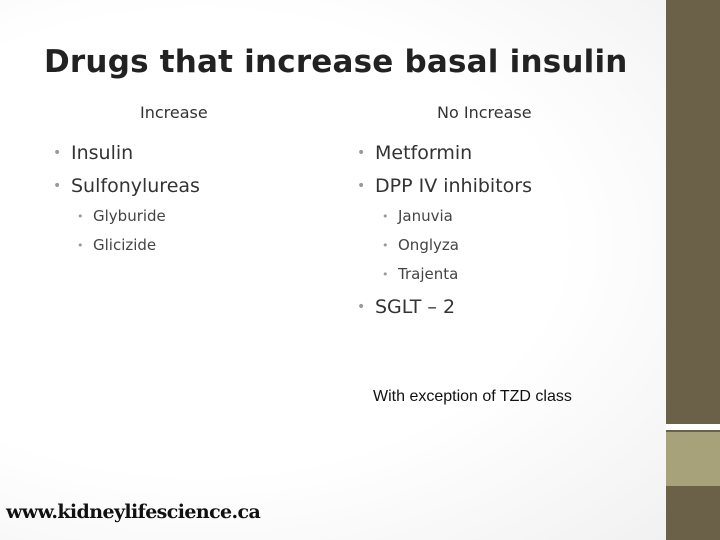 This screenshot has height=540, width=720. I want to click on list-item: • Glyburide, so click(121, 216).